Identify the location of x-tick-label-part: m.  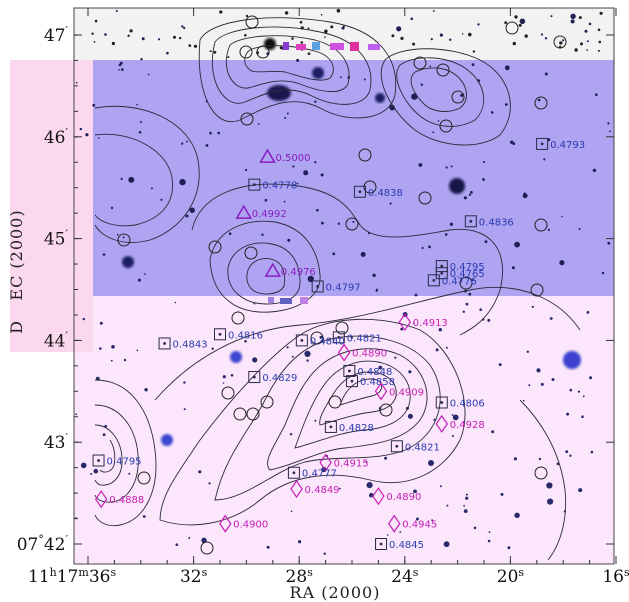
(83, 572).